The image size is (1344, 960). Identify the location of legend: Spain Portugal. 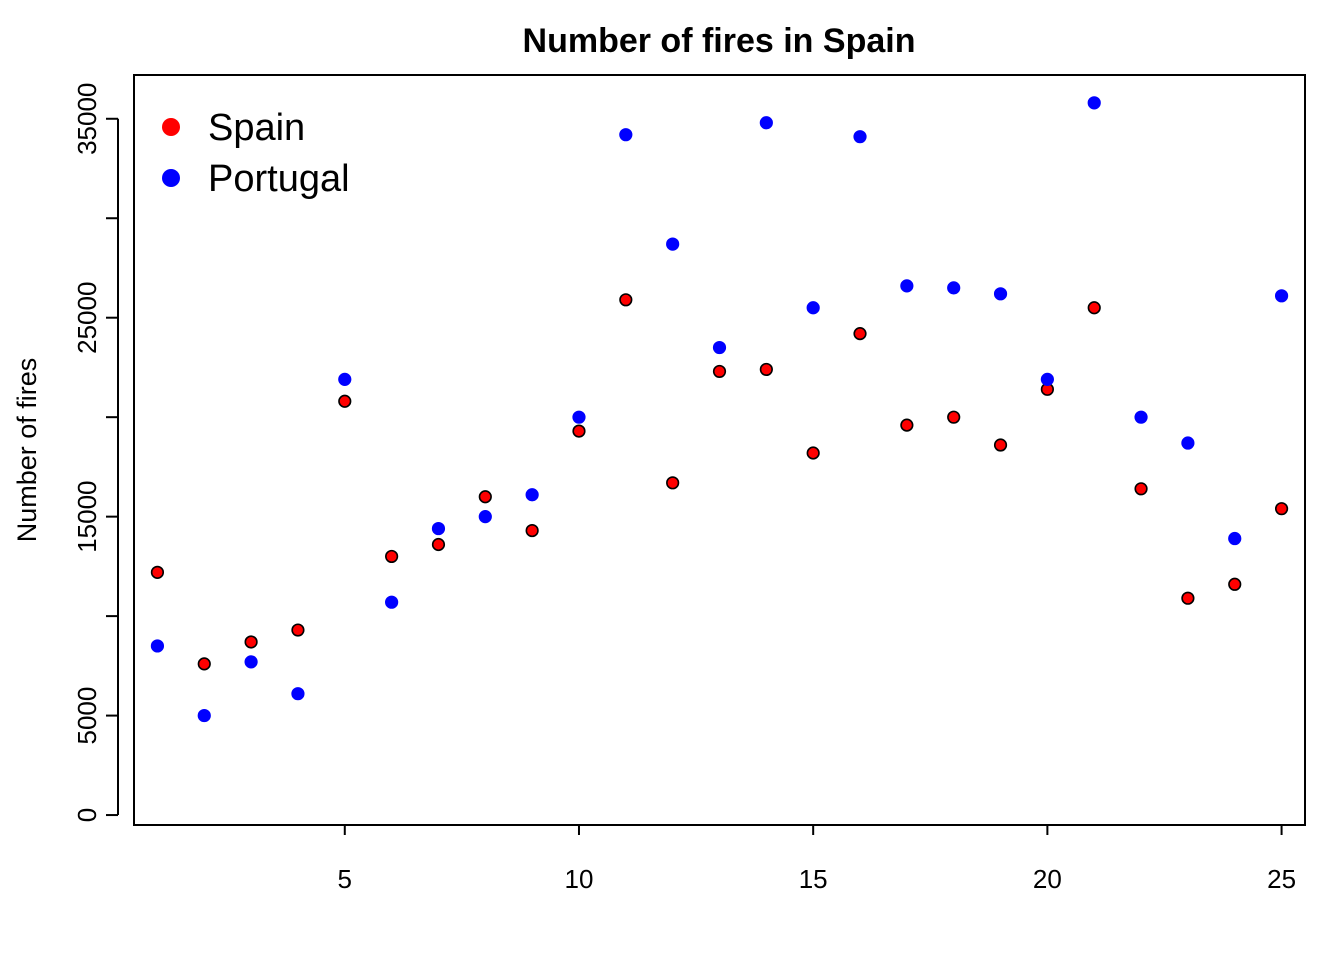
(256, 153).